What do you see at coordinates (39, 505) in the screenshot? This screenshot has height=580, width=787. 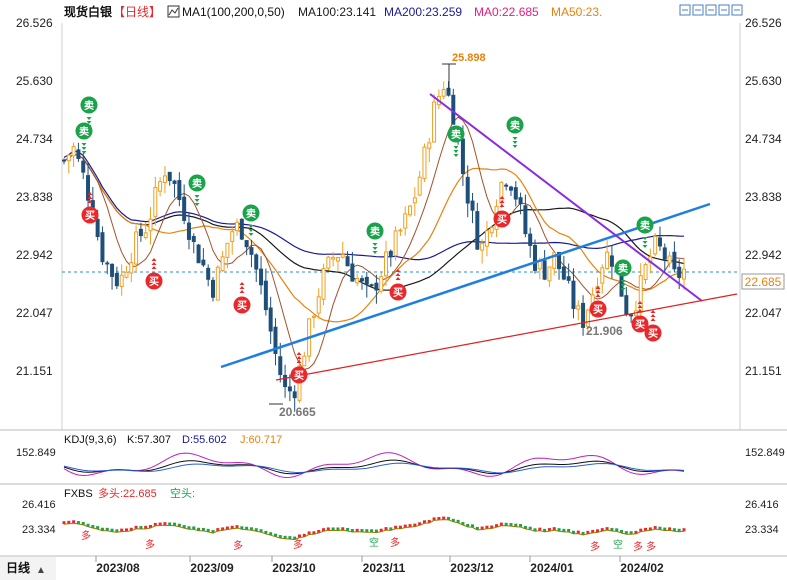 I see `fxbs-axis-left-top: 26.416` at bounding box center [39, 505].